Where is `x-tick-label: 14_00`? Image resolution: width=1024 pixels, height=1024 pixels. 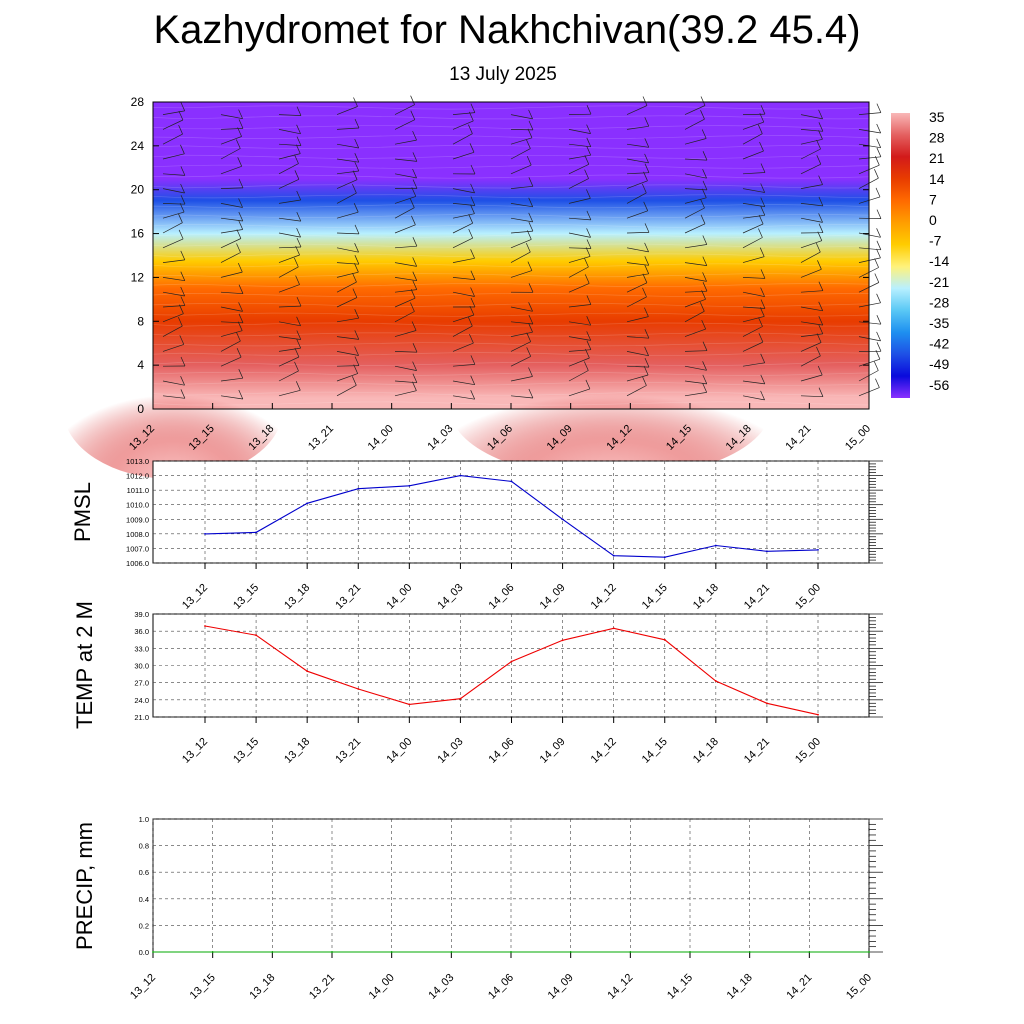
x-tick-label: 14_00 is located at coordinates (382, 987).